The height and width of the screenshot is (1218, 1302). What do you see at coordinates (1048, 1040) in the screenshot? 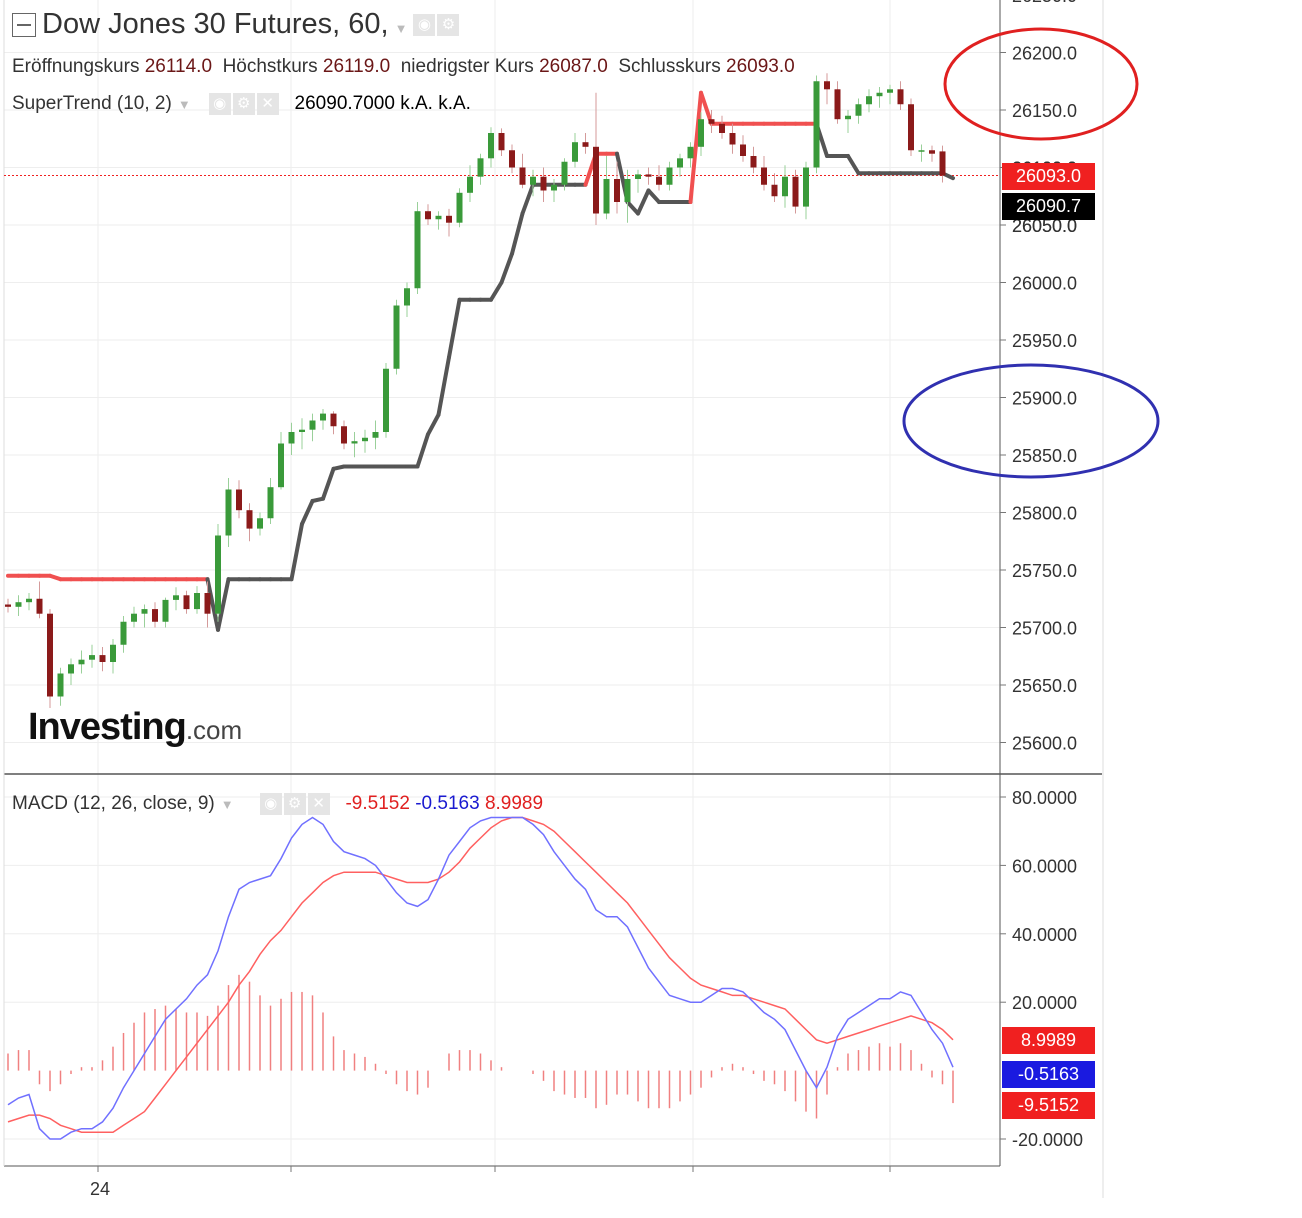
I see `macd-signal-price-label: 8.9989` at bounding box center [1048, 1040].